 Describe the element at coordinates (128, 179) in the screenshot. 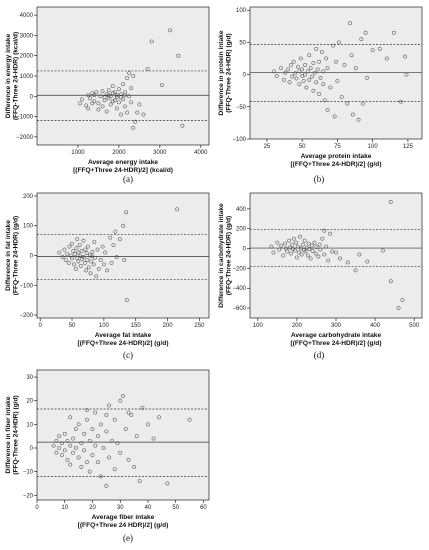

I see `panel-label: (a)` at that location.